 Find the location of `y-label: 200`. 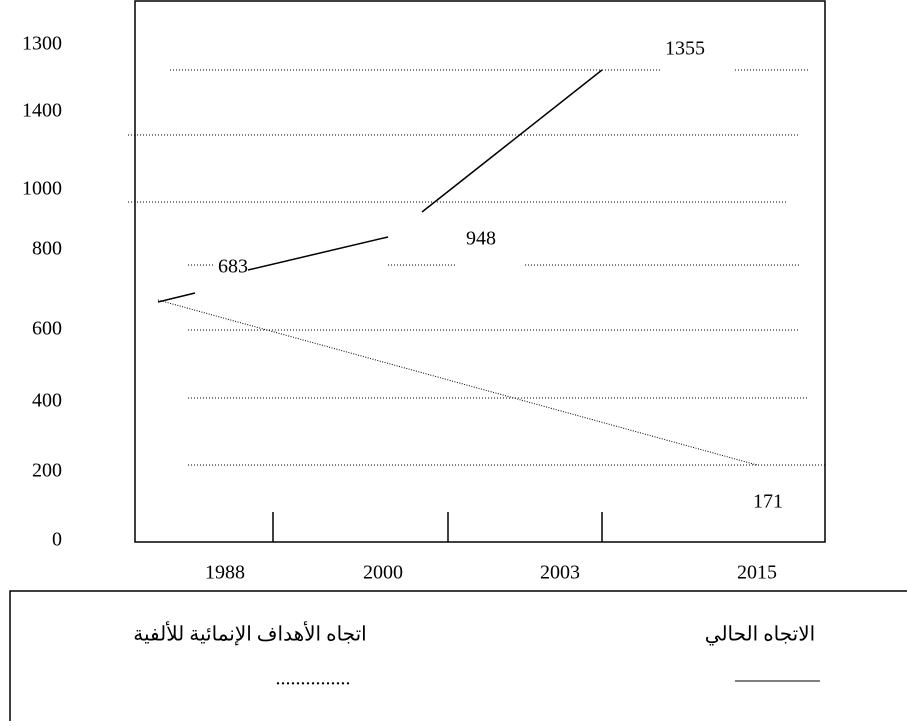

y-label: 200 is located at coordinates (47, 471).